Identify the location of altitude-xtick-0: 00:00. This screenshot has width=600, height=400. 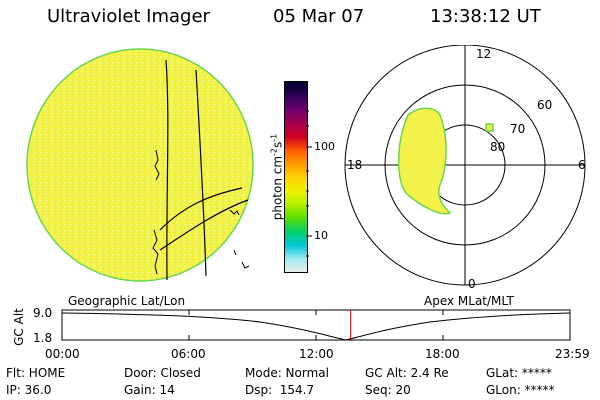
(62, 354).